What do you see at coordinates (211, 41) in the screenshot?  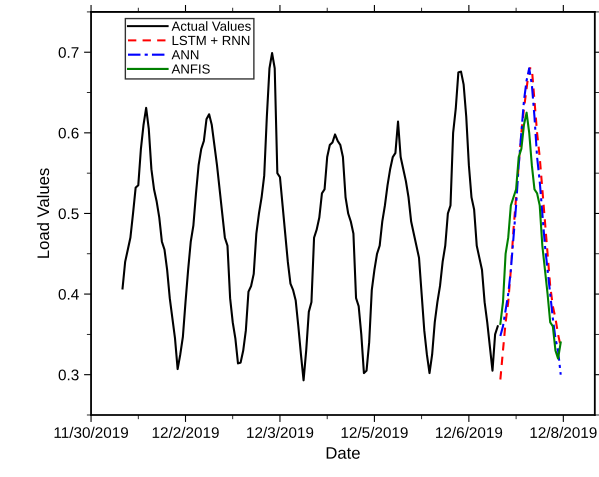 I see `legend-label: LSTM + RNN` at bounding box center [211, 41].